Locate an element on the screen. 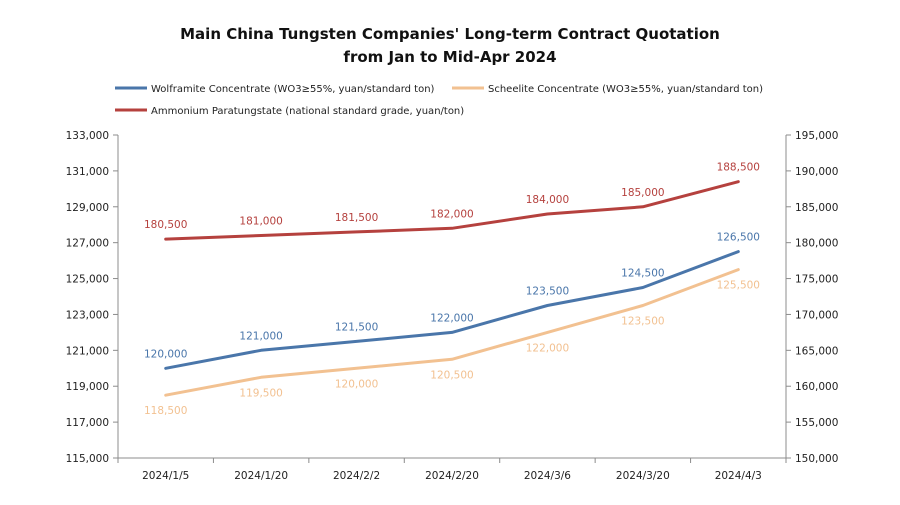 The height and width of the screenshot is (505, 900). data-label: 120,500 is located at coordinates (451, 375).